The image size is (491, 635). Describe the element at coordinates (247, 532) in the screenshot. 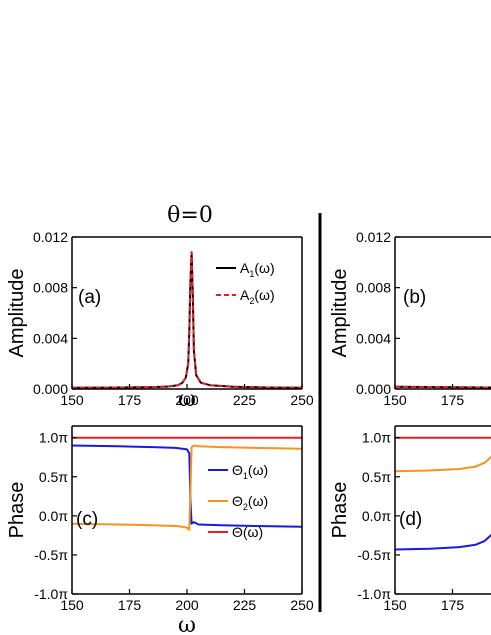

I see `legend-label: Θ(ω)` at that location.